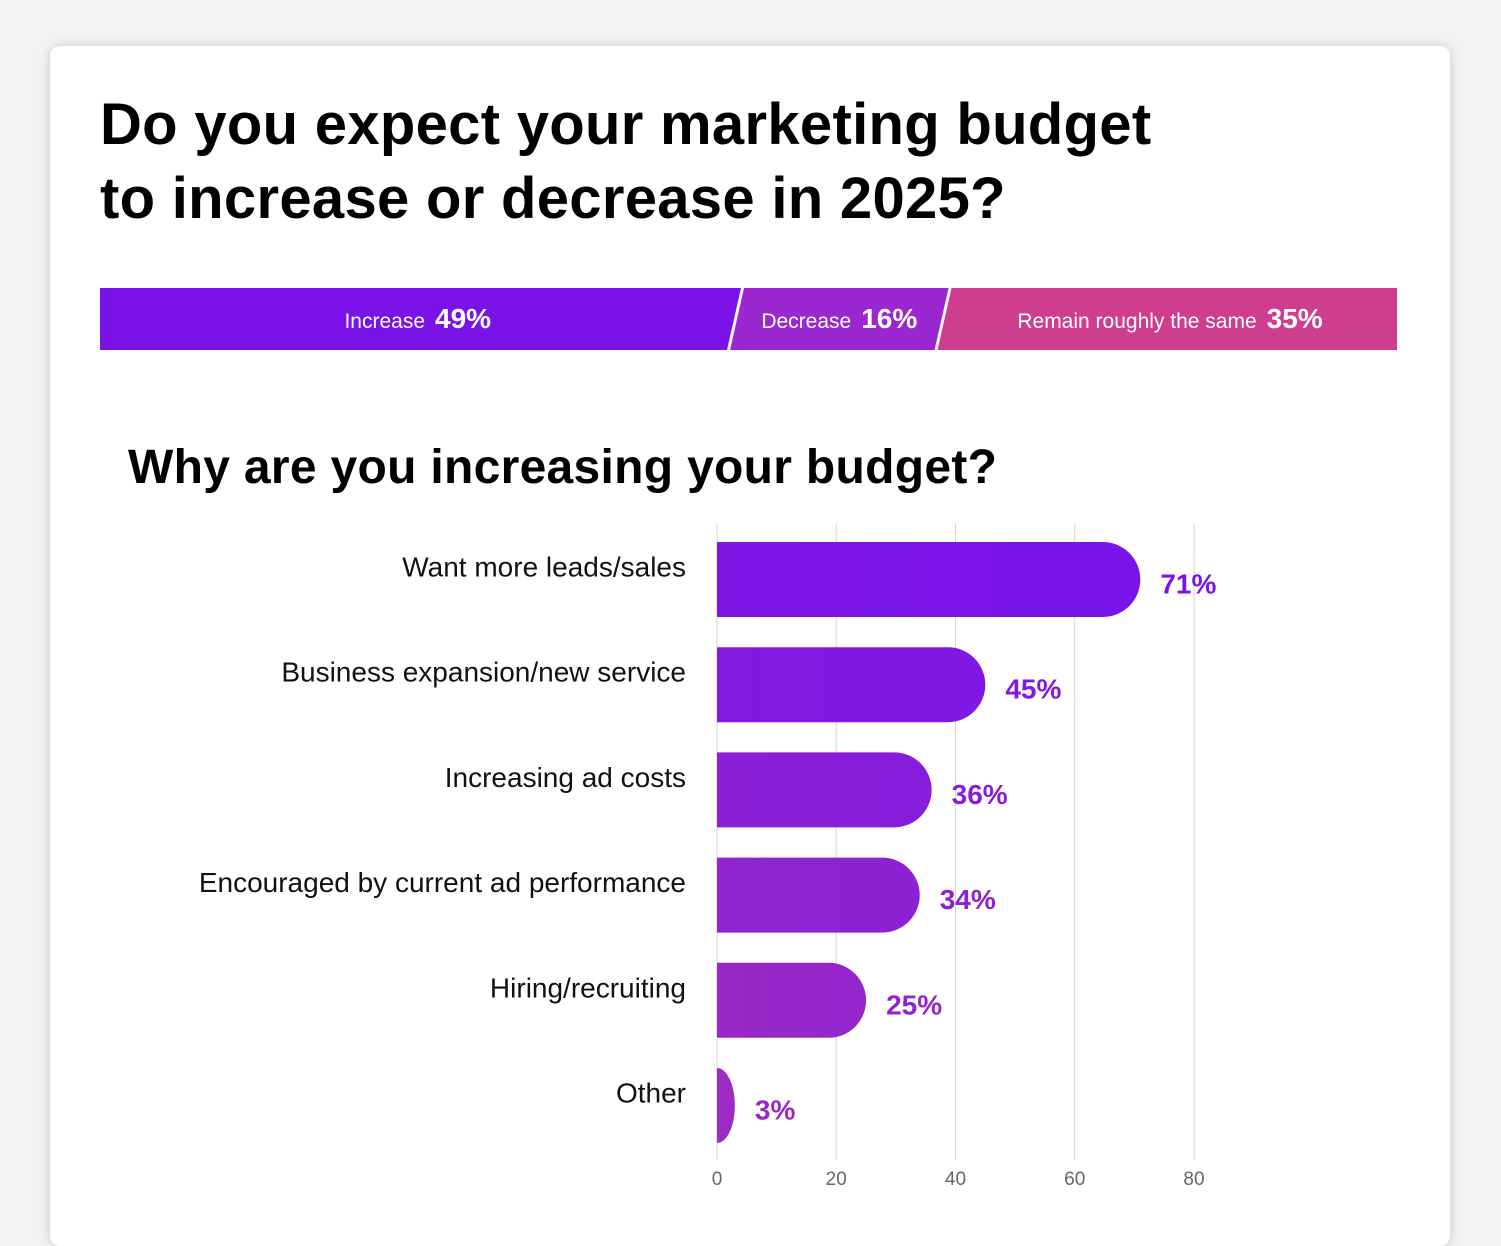 This screenshot has width=1501, height=1246. What do you see at coordinates (588, 987) in the screenshot?
I see `category-label: Hiring/recruiting` at bounding box center [588, 987].